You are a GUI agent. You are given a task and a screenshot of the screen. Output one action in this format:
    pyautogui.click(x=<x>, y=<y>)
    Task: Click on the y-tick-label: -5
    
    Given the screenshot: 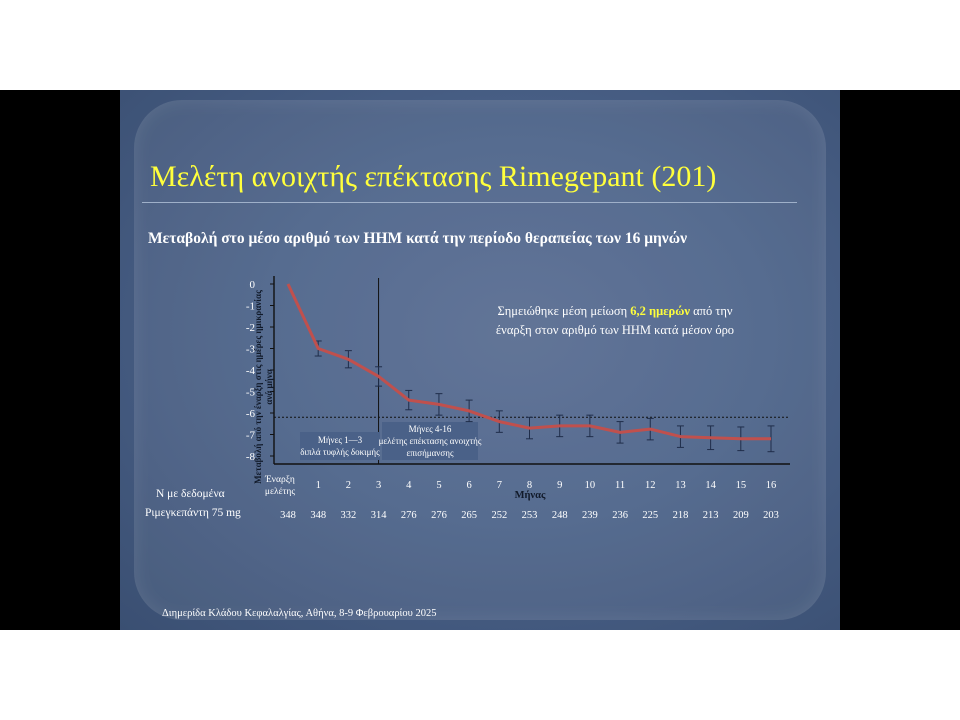 What is the action you would take?
    pyautogui.click(x=251, y=393)
    